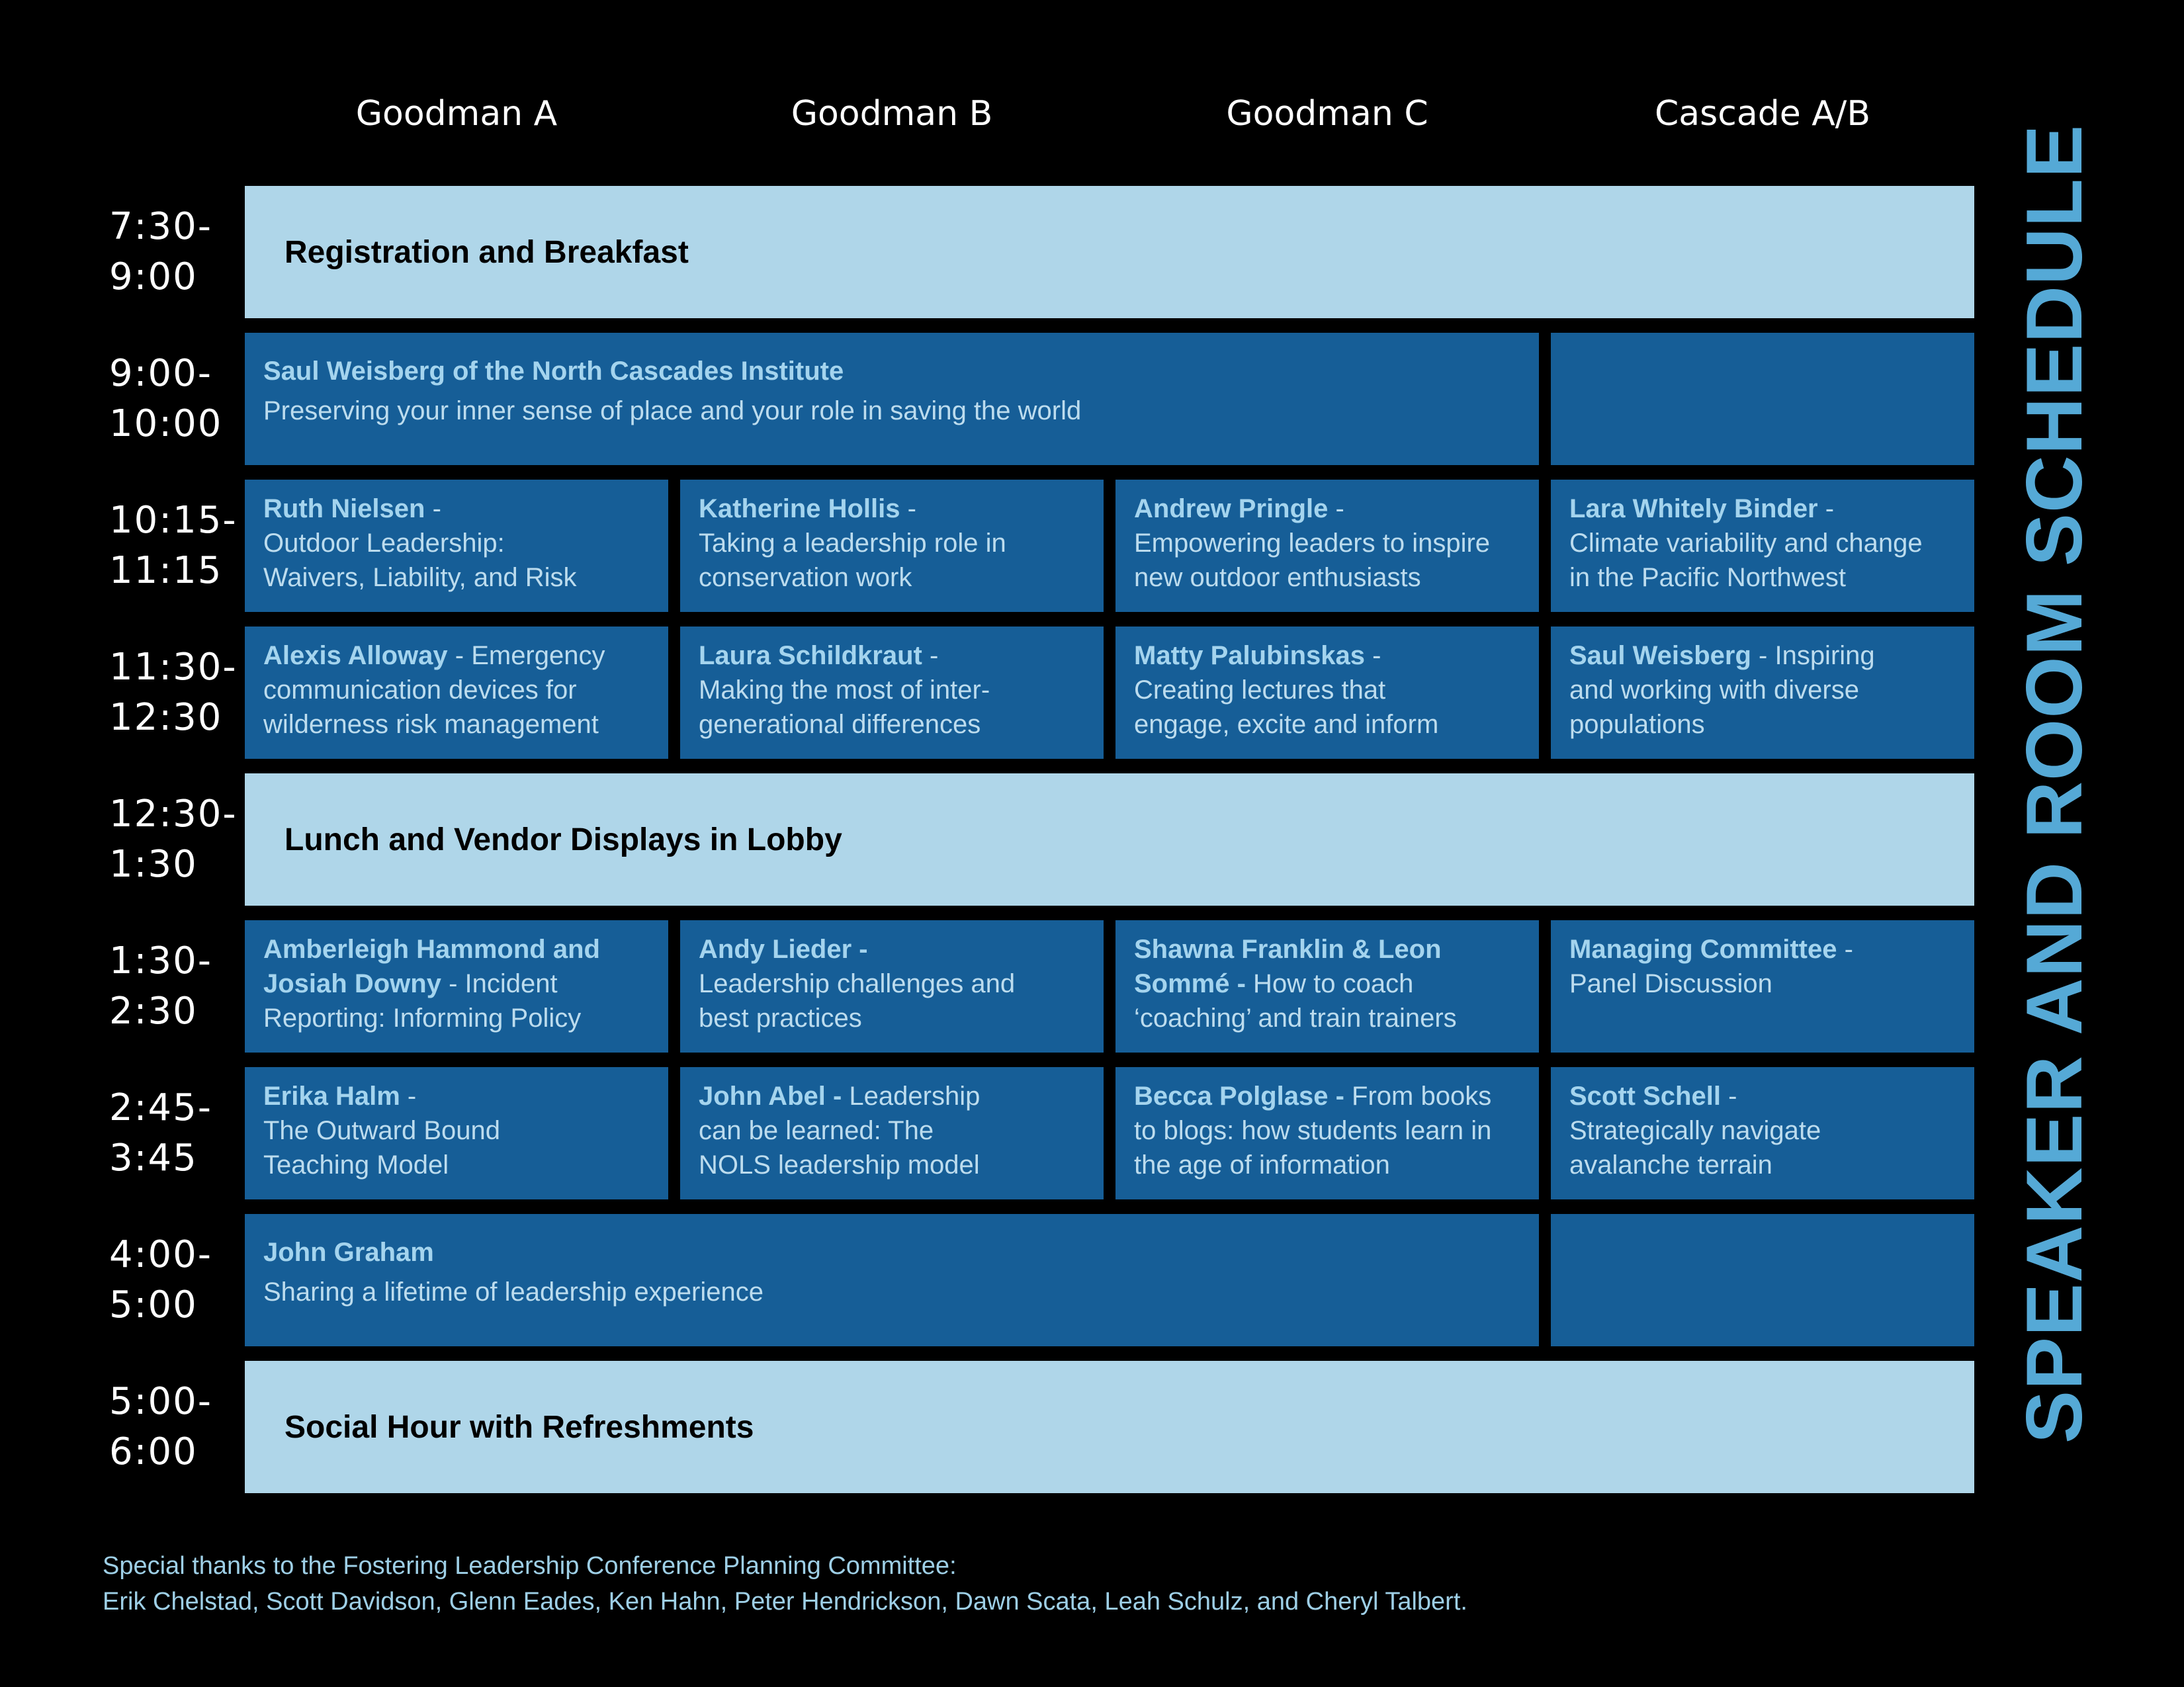  What do you see at coordinates (857, 983) in the screenshot?
I see `session-line: Leadership challenges and` at bounding box center [857, 983].